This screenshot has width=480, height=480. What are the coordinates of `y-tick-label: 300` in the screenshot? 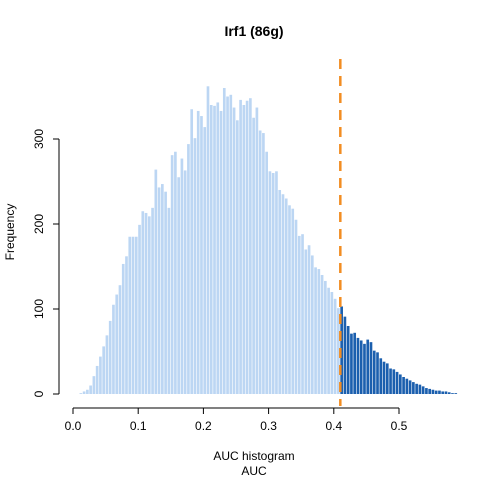 It's located at (39, 139).